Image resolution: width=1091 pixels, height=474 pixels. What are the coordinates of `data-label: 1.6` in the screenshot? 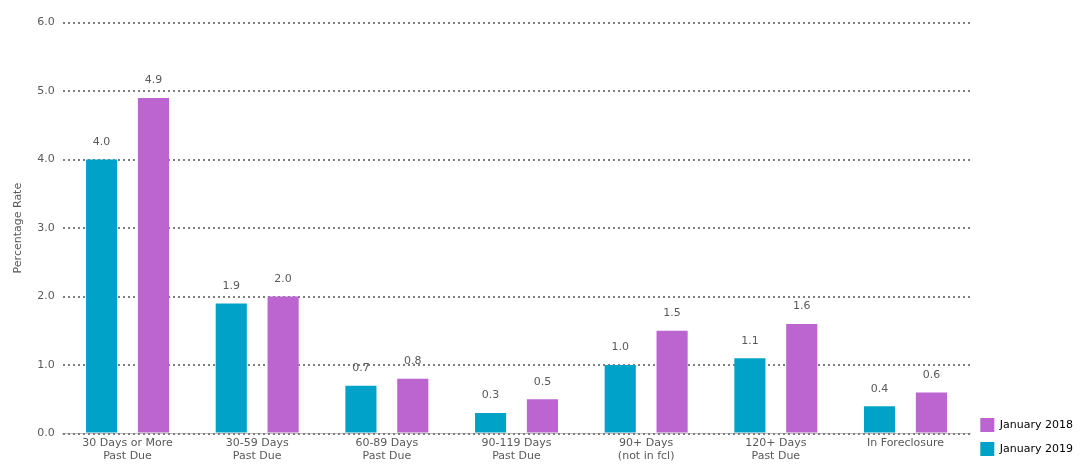 It's located at (802, 306).